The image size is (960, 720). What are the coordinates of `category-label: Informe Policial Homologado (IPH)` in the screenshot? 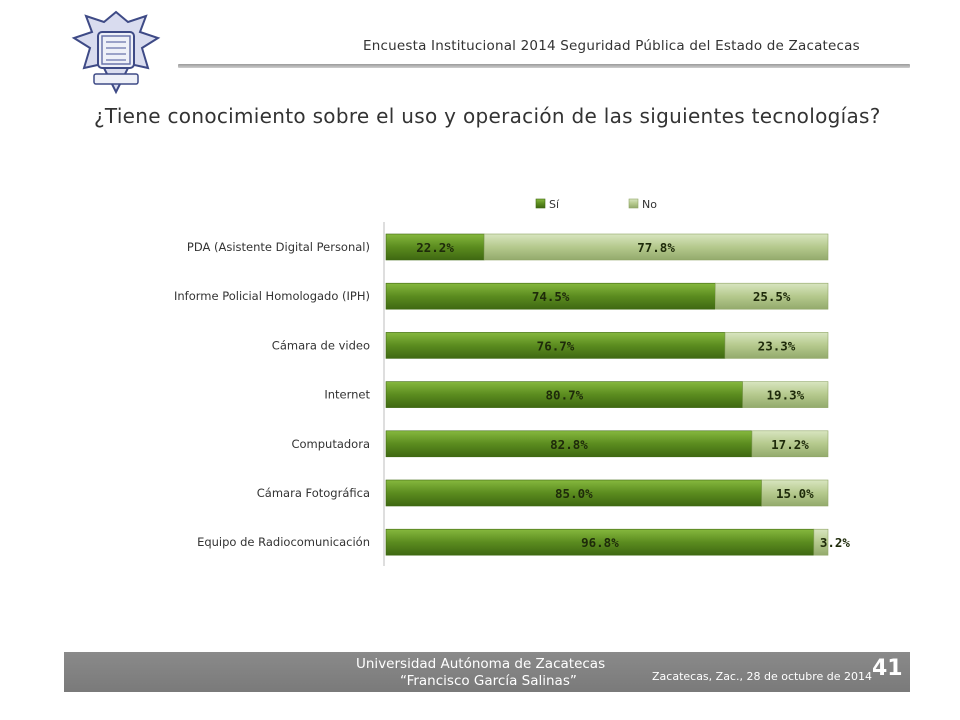 It's located at (272, 296).